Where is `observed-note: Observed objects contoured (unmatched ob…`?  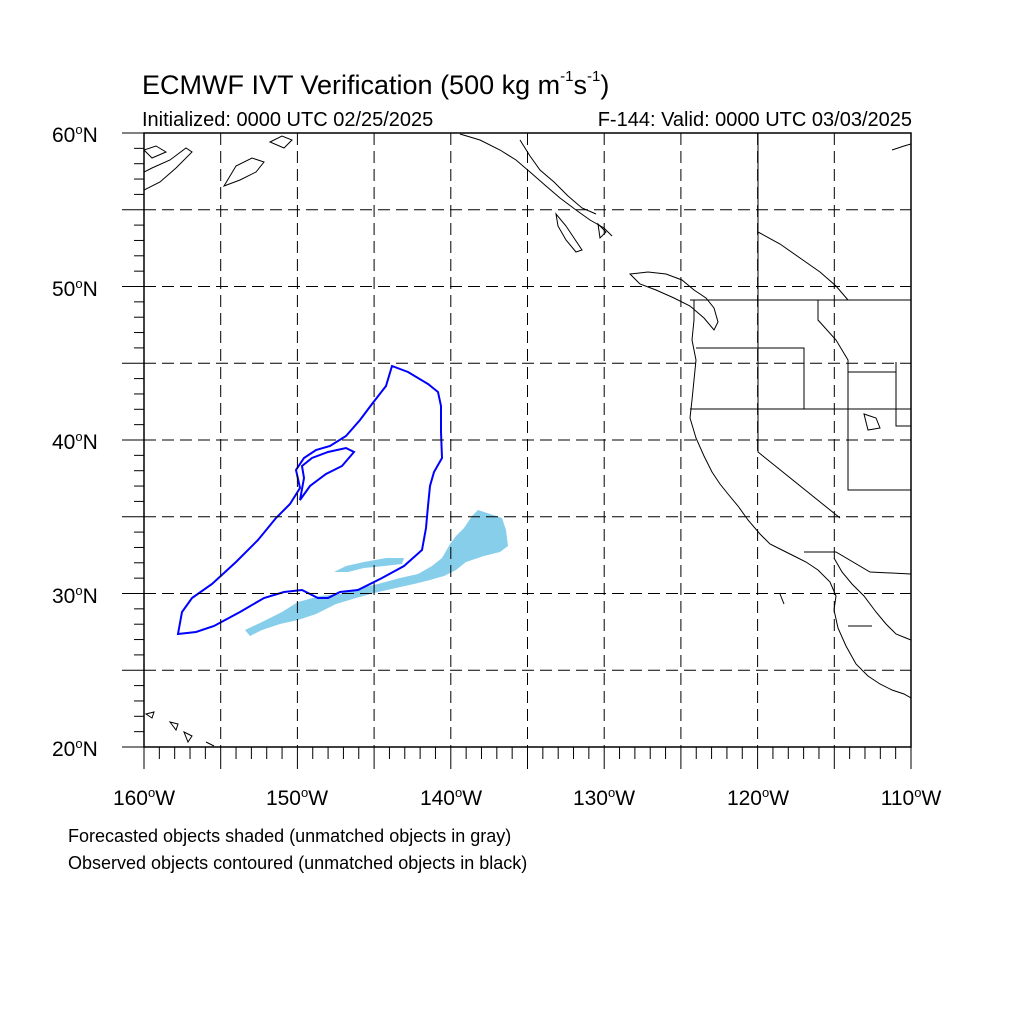 observed-note: Observed objects contoured (unmatched ob… is located at coordinates (298, 863).